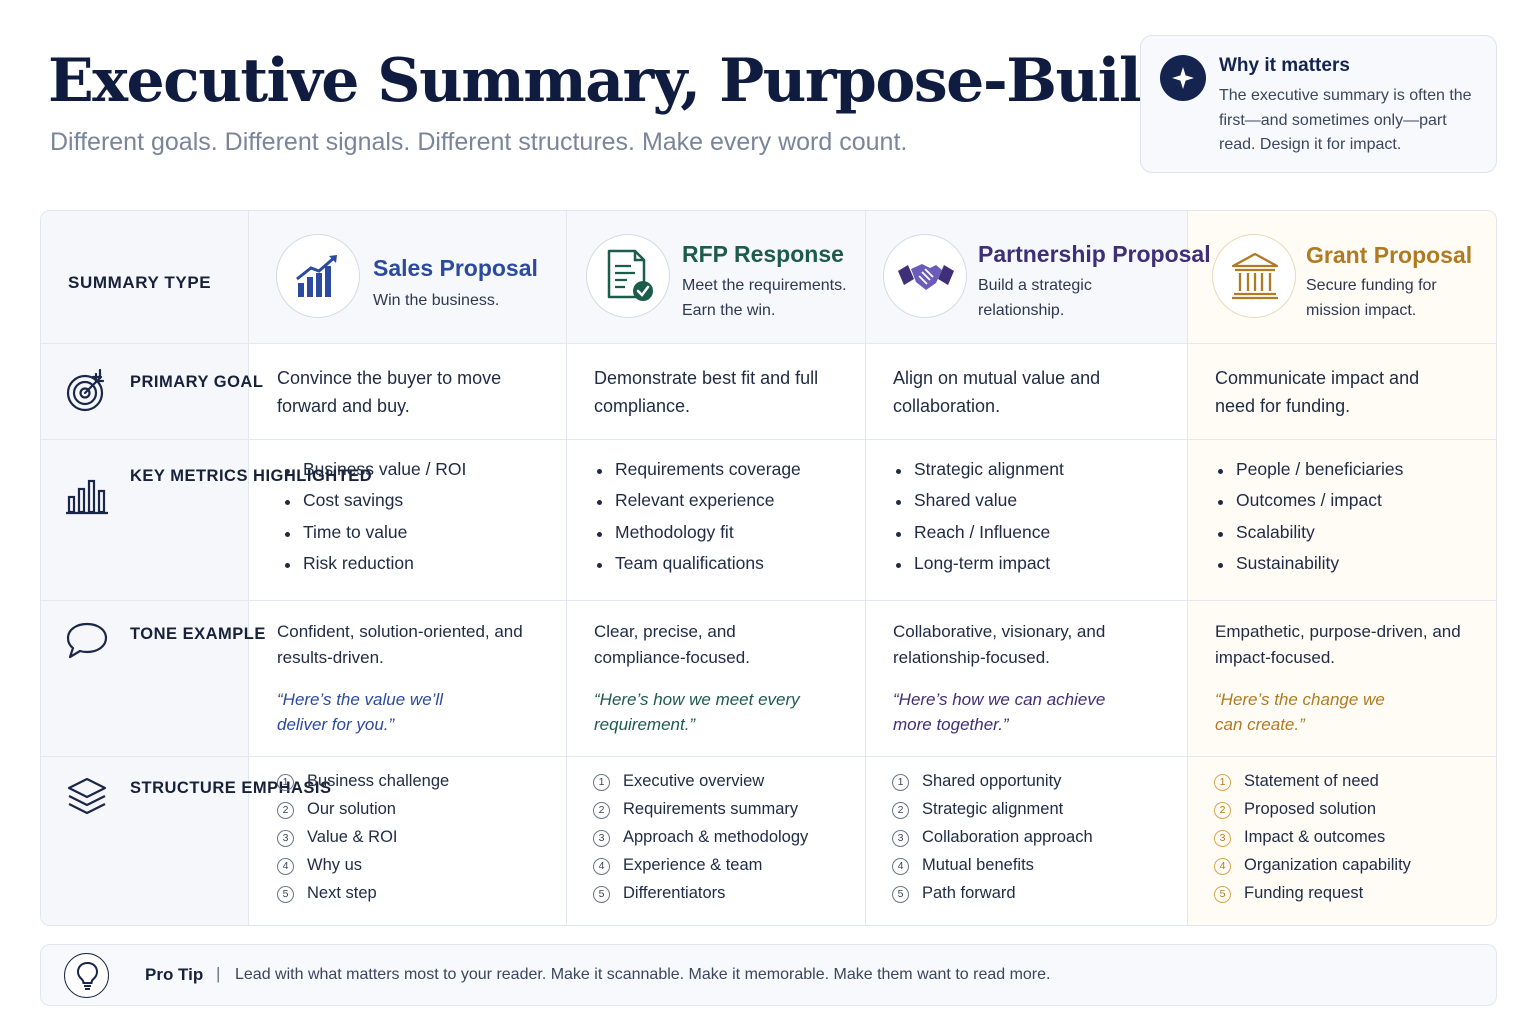  I want to click on list-item: Time to value, so click(416, 537).